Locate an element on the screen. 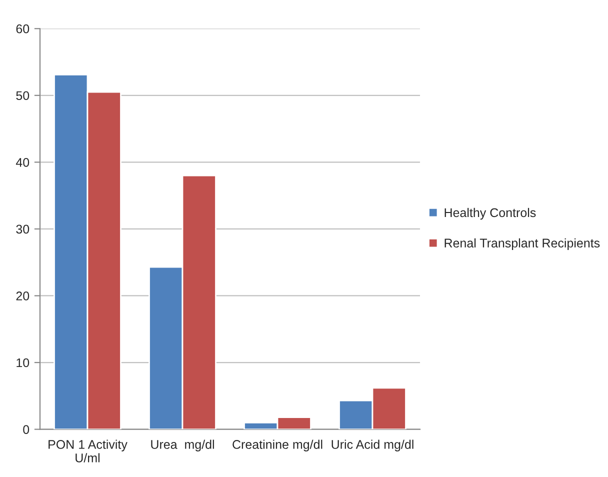 The height and width of the screenshot is (477, 608). x-tick-label: Uric Acid mg/dl is located at coordinates (373, 446).